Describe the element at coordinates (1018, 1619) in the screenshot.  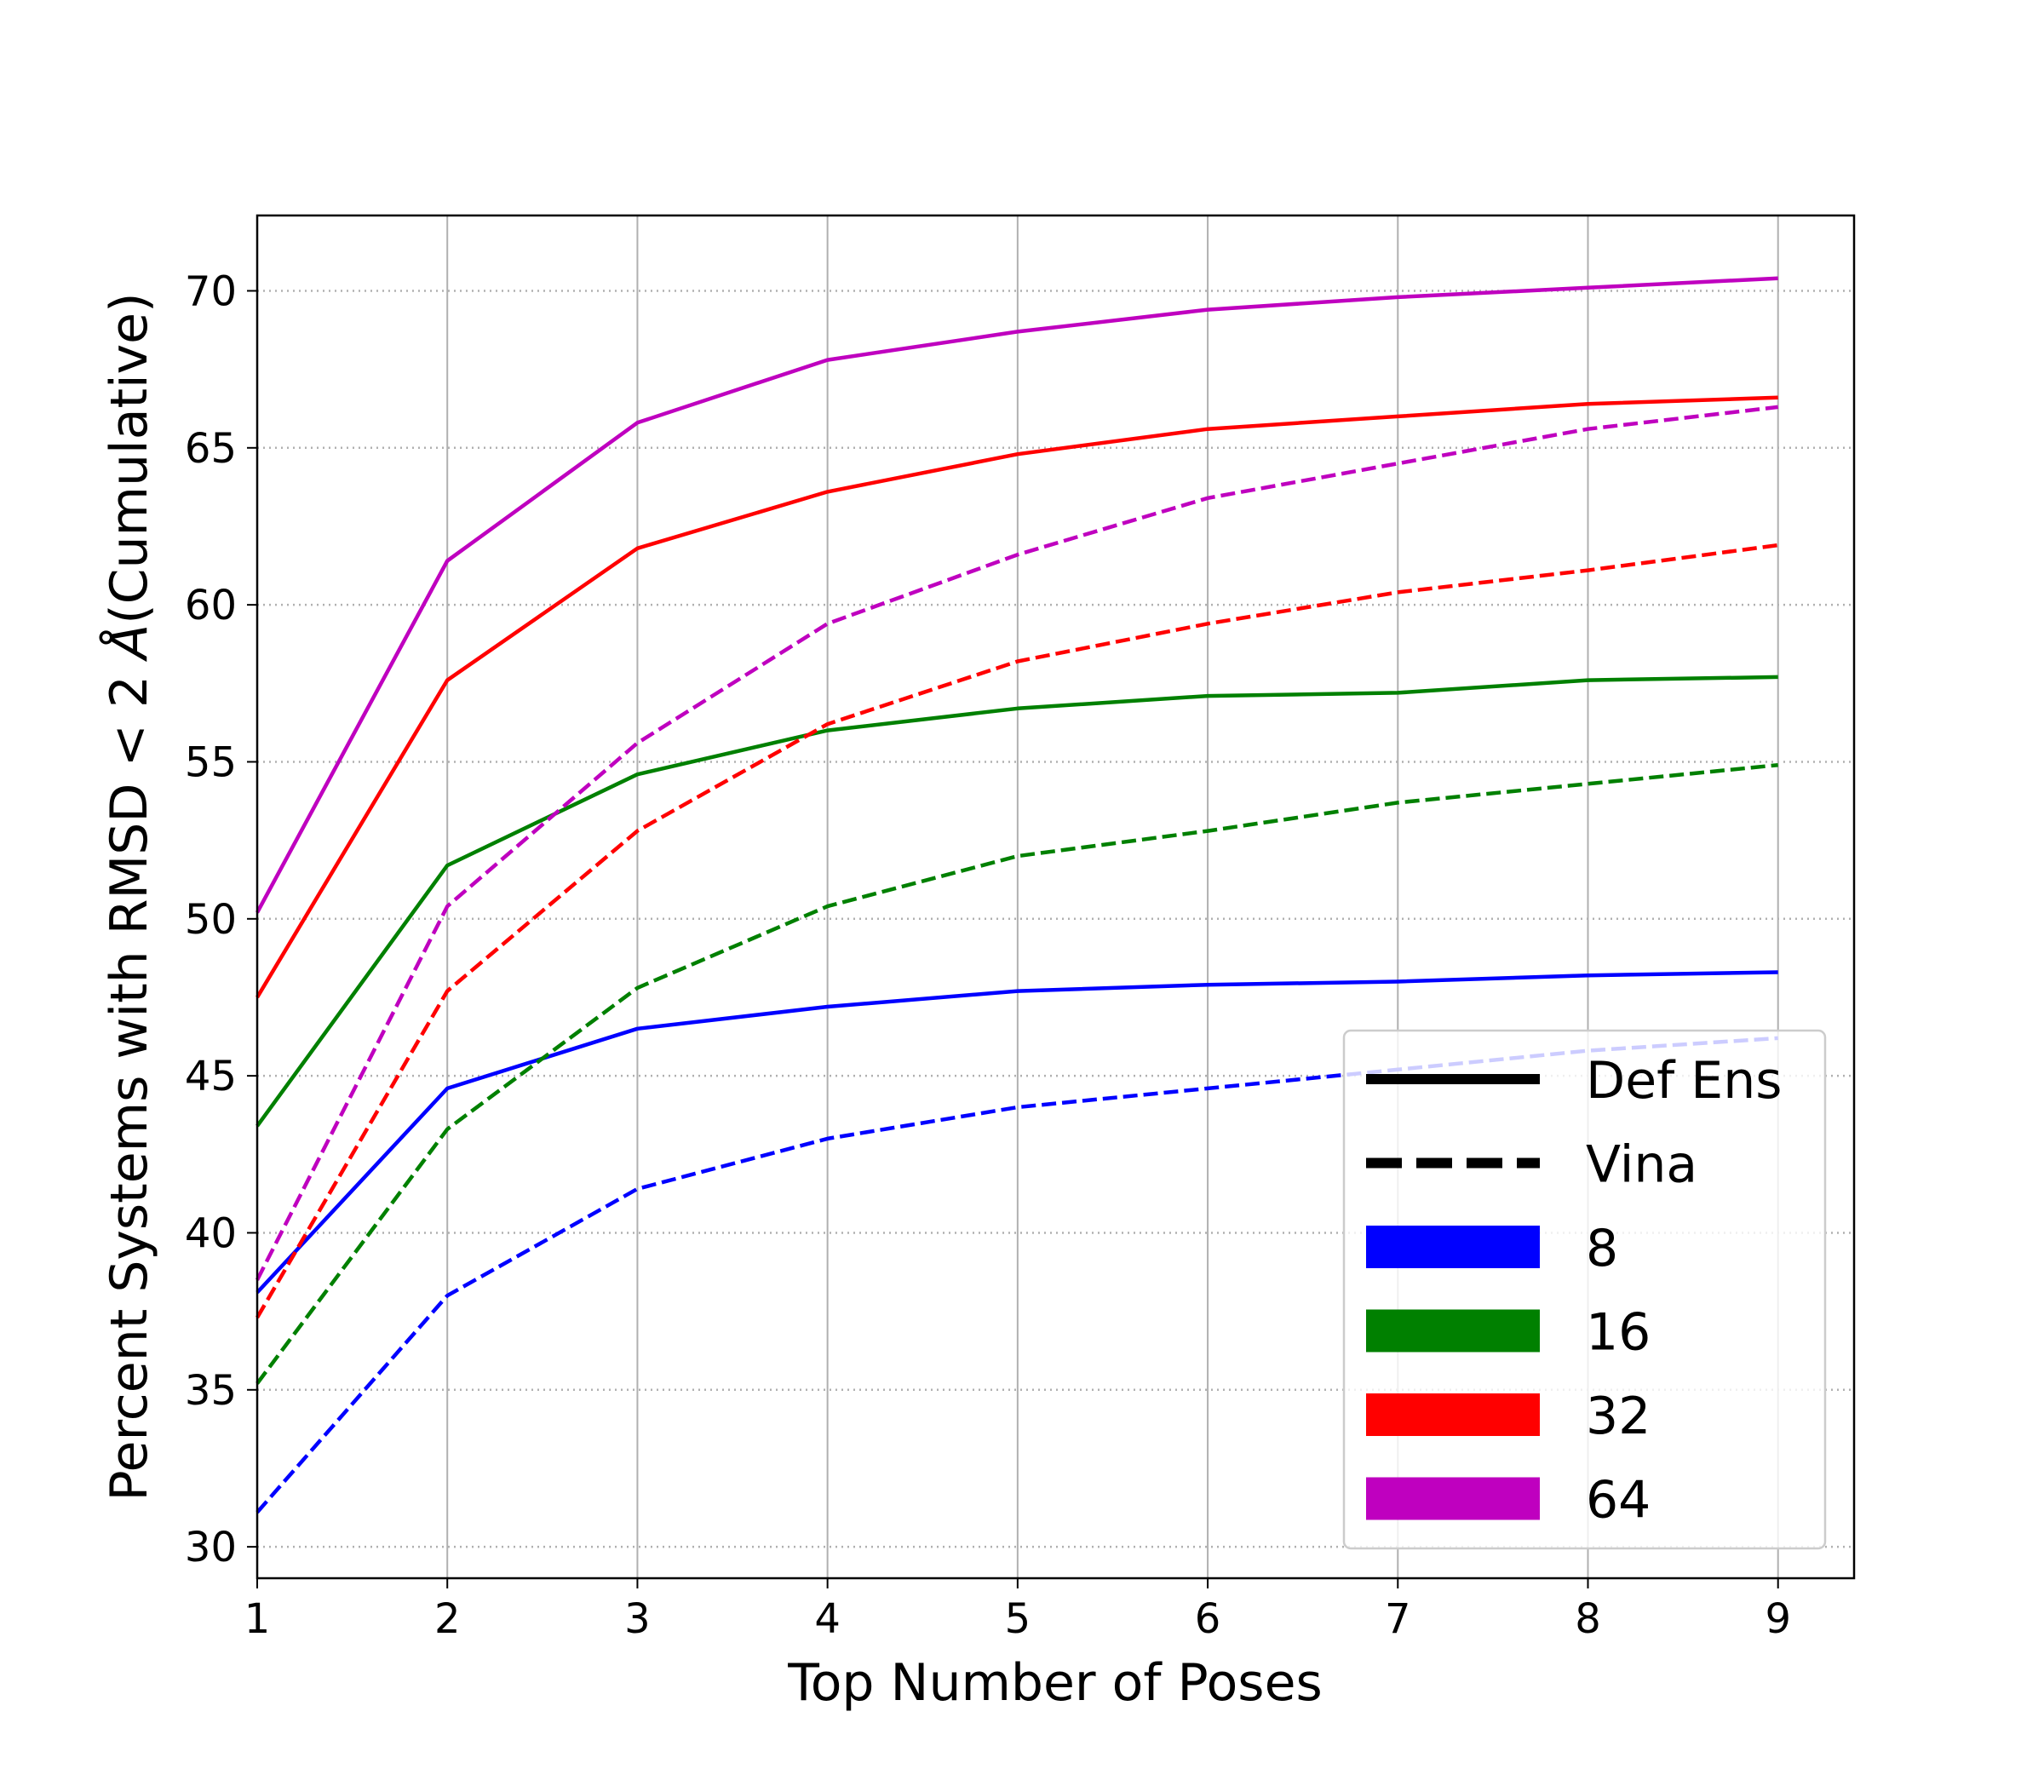
I see `x-tick-label: 5` at that location.